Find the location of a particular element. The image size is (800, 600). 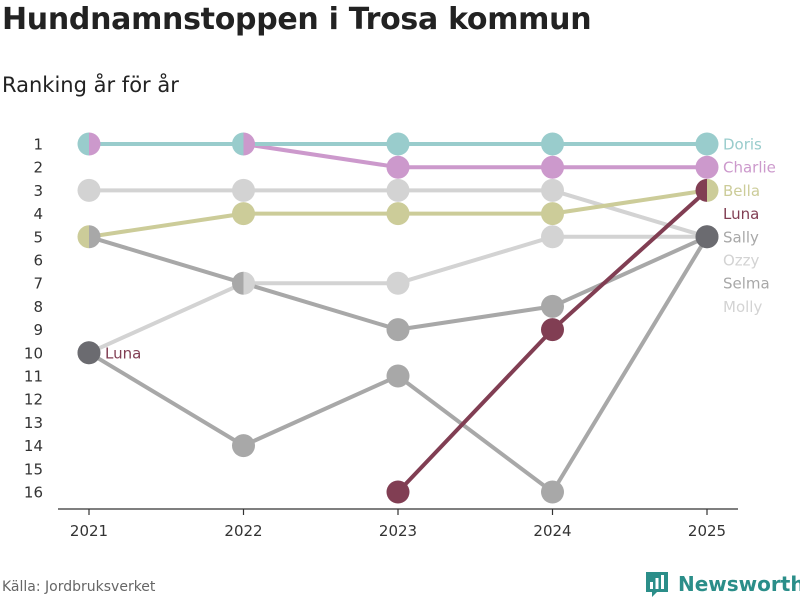

brand-name: Newsworthy is located at coordinates (739, 584).